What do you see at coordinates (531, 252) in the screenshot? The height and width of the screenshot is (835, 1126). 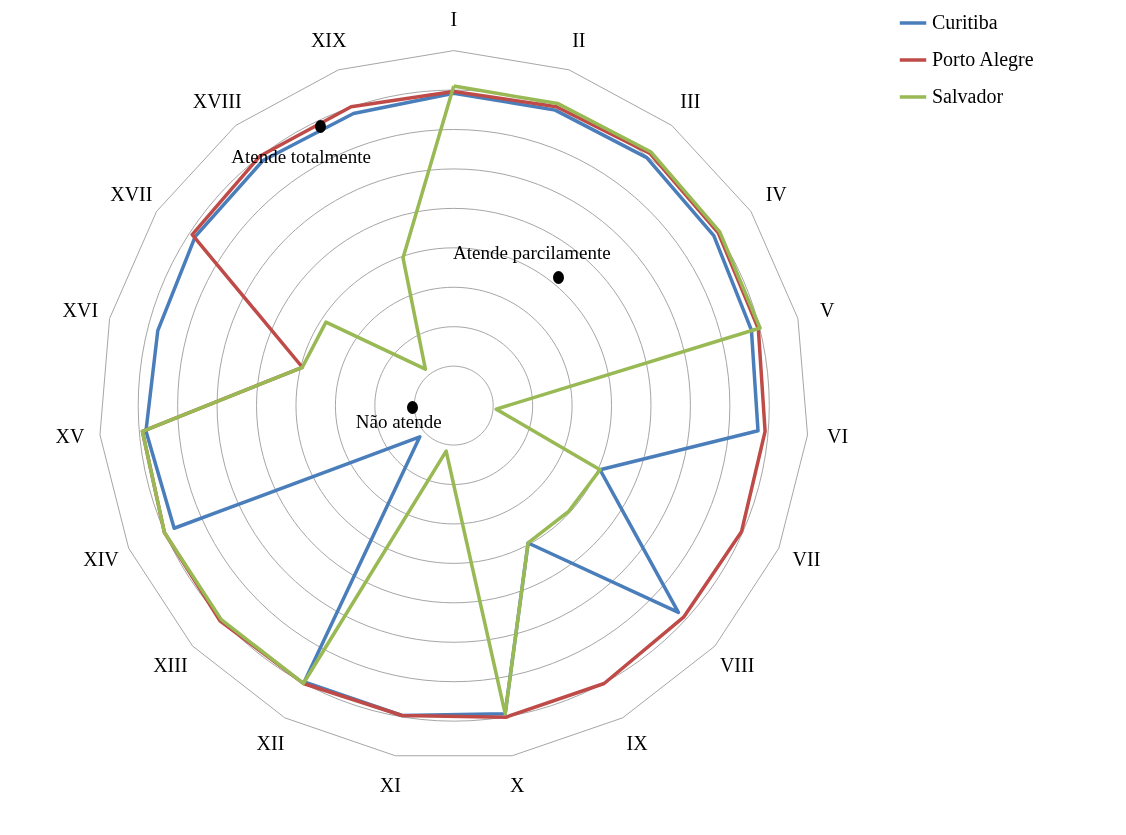 I see `text: Atende parcilamente` at bounding box center [531, 252].